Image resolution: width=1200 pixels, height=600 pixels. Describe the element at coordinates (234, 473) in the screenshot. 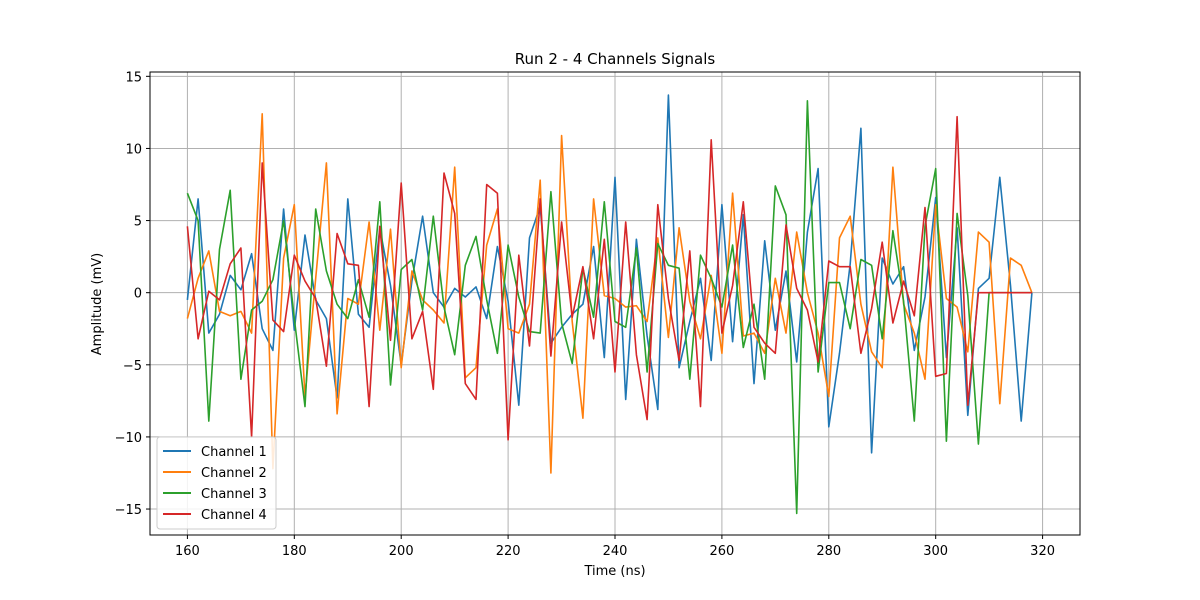

I see `legend-label: Channel 2` at that location.